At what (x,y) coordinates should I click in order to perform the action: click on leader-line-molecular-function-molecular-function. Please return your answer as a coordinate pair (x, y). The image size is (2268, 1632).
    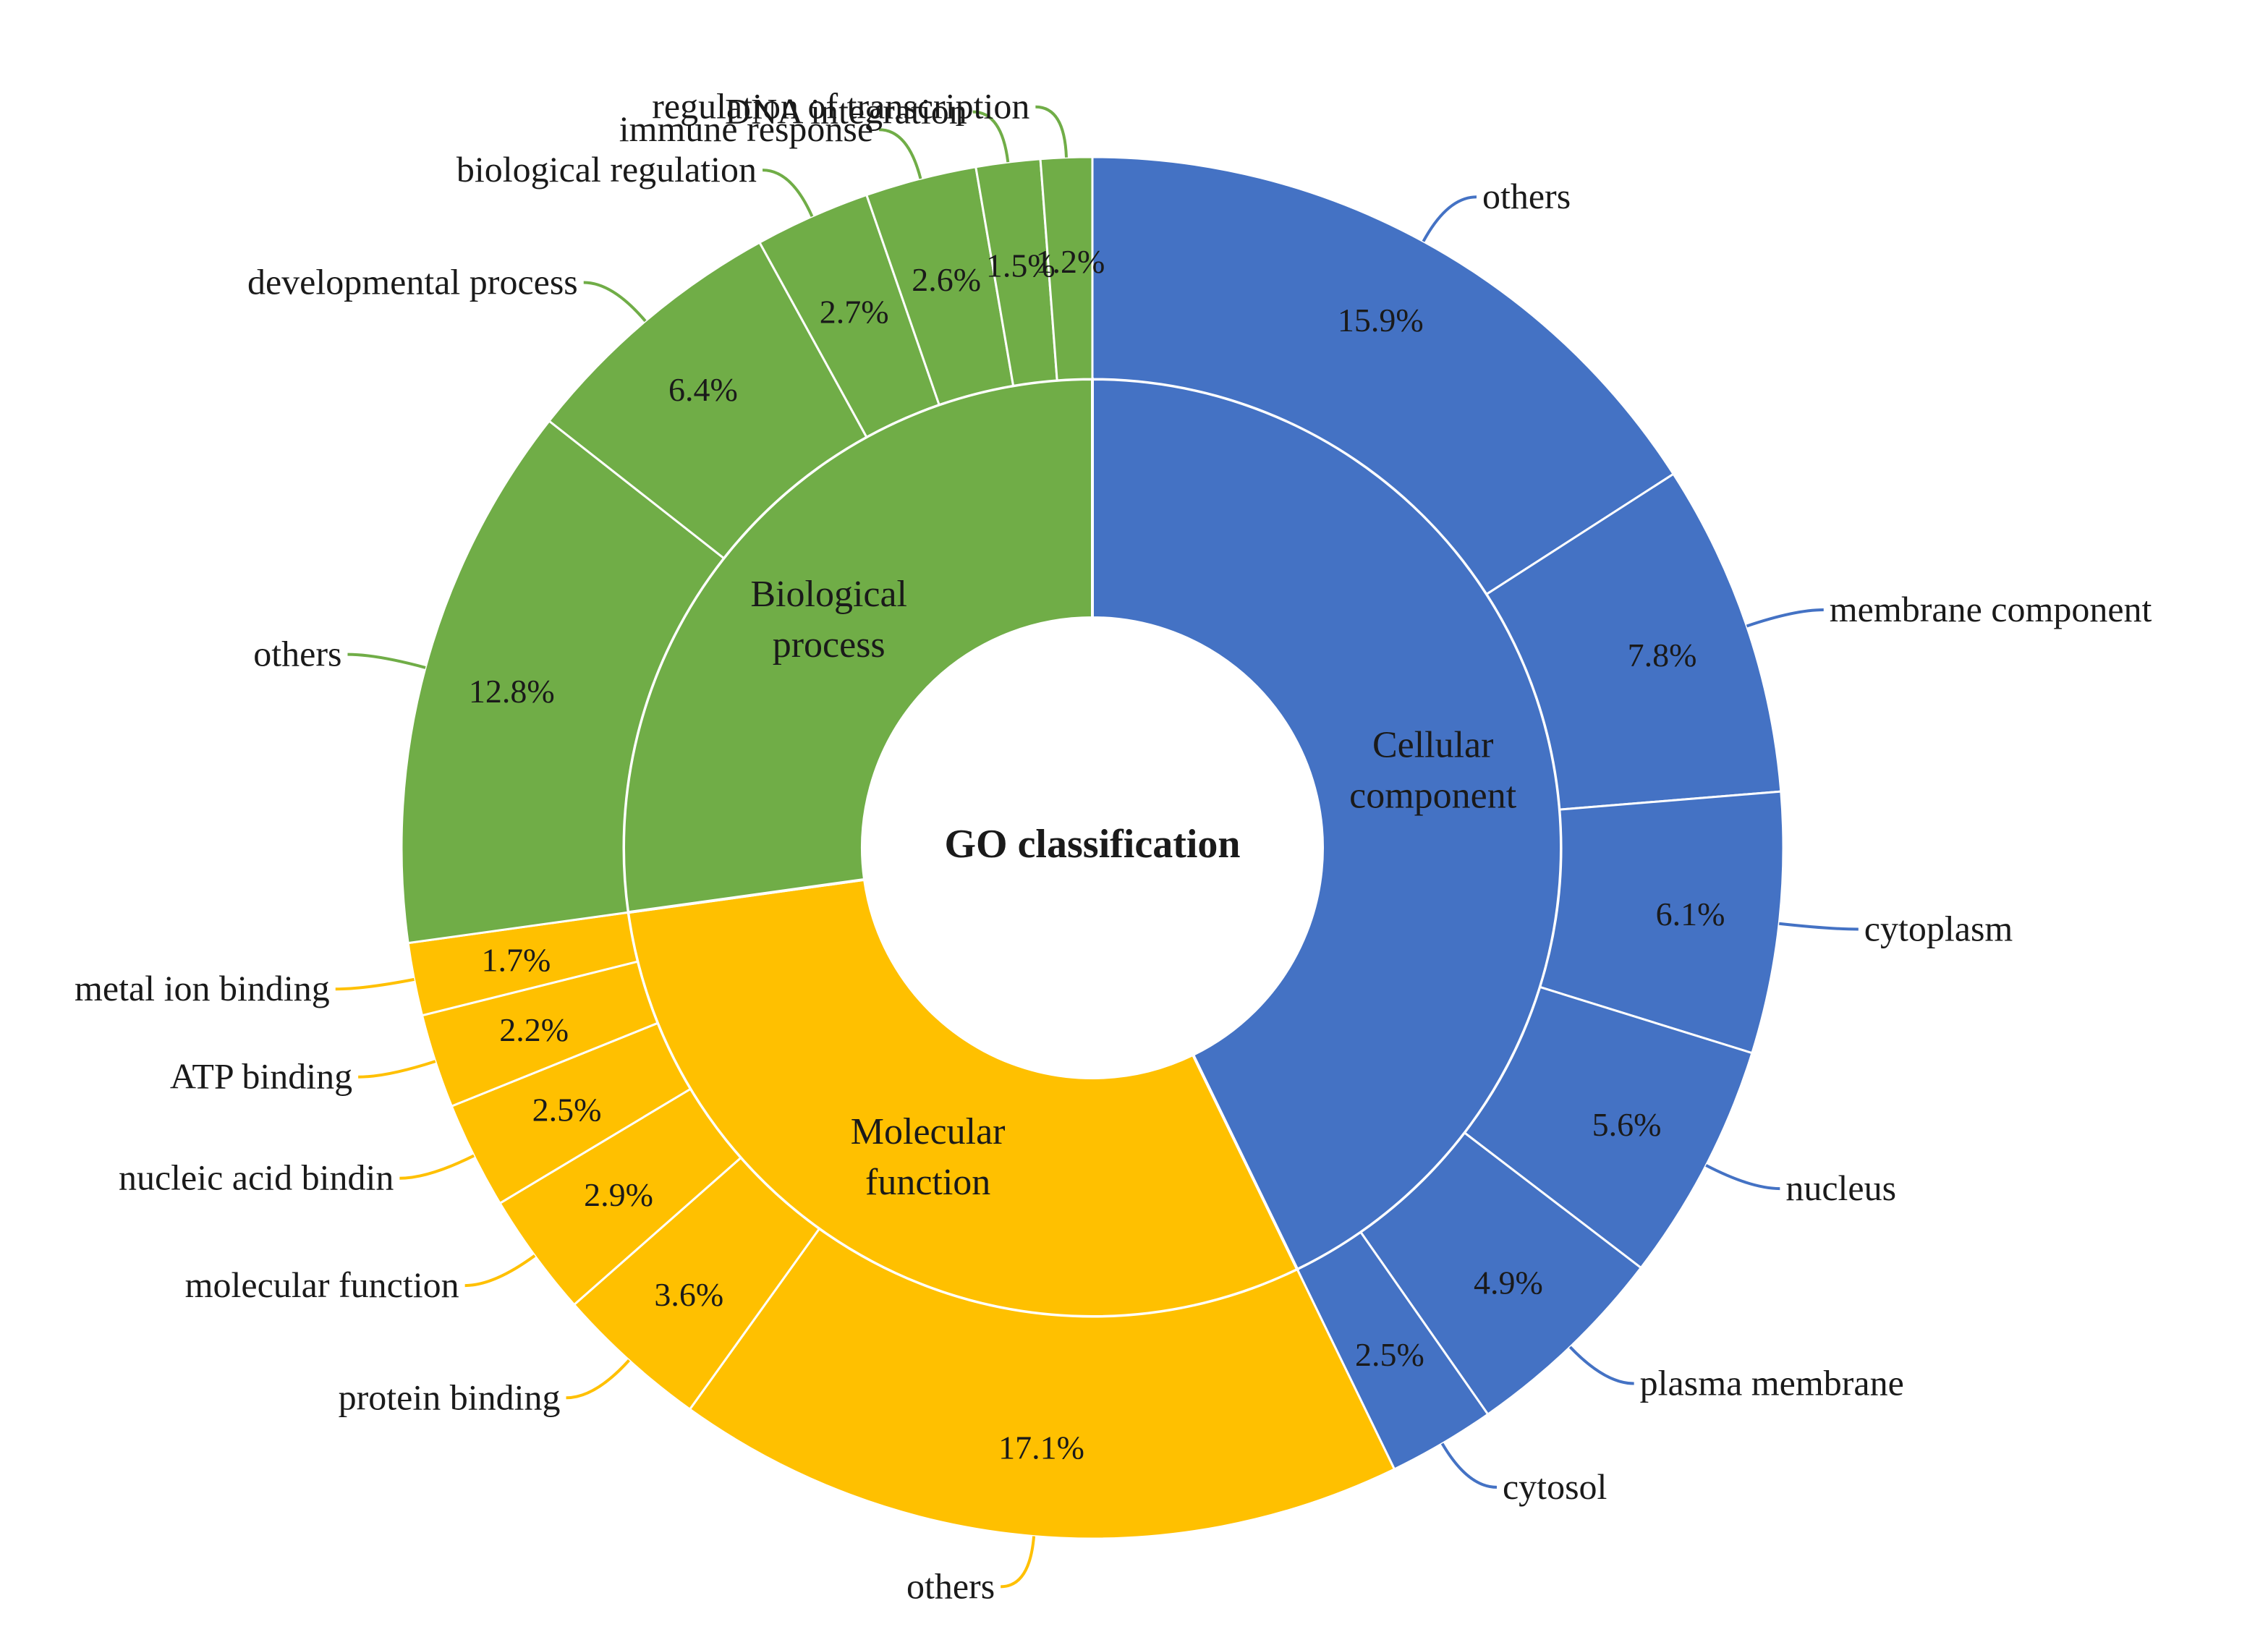
    Looking at the image, I should click on (500, 1271).